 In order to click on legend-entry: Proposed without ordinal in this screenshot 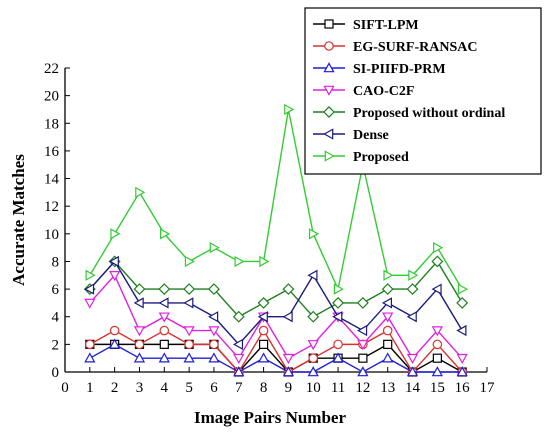, I will do `click(409, 113)`.